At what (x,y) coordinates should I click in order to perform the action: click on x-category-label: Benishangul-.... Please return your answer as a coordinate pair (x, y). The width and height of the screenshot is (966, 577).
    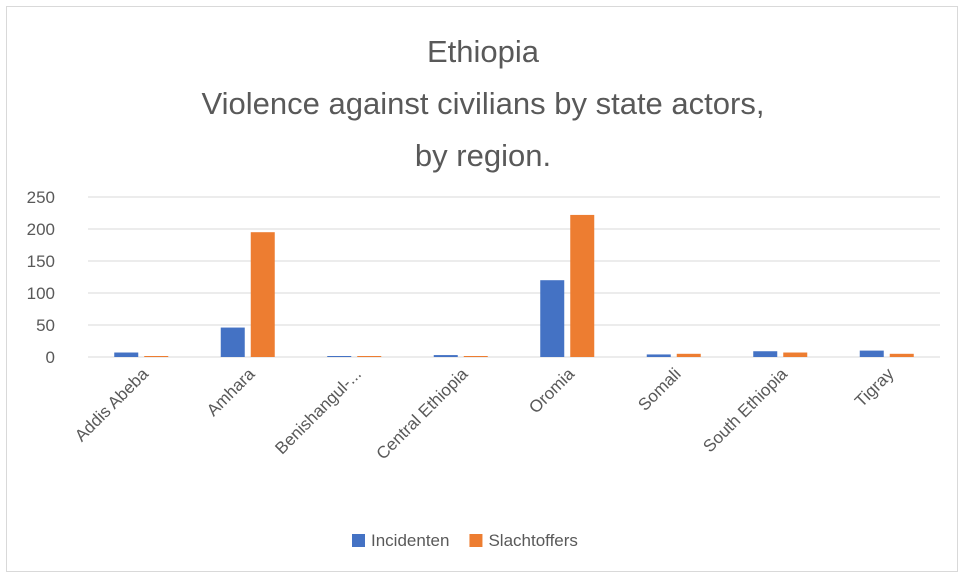
    Looking at the image, I should click on (318, 411).